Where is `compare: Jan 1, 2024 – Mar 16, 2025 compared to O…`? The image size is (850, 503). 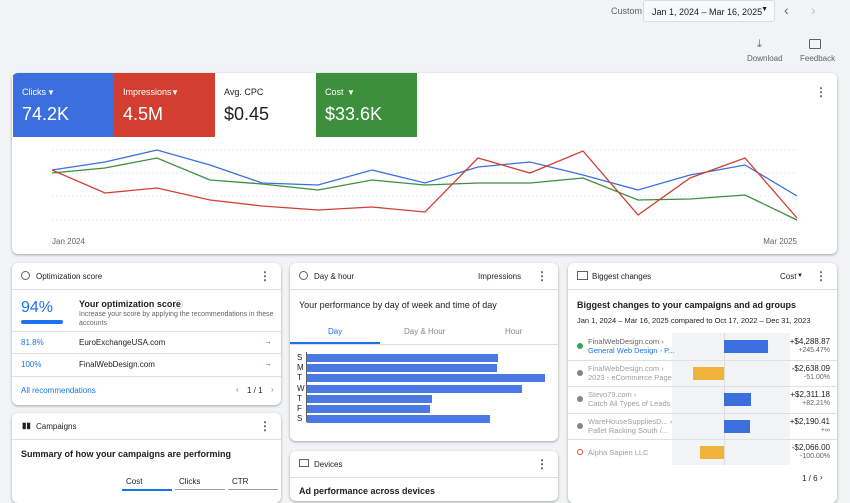
compare: Jan 1, 2024 – Mar 16, 2025 compared to O… is located at coordinates (694, 320).